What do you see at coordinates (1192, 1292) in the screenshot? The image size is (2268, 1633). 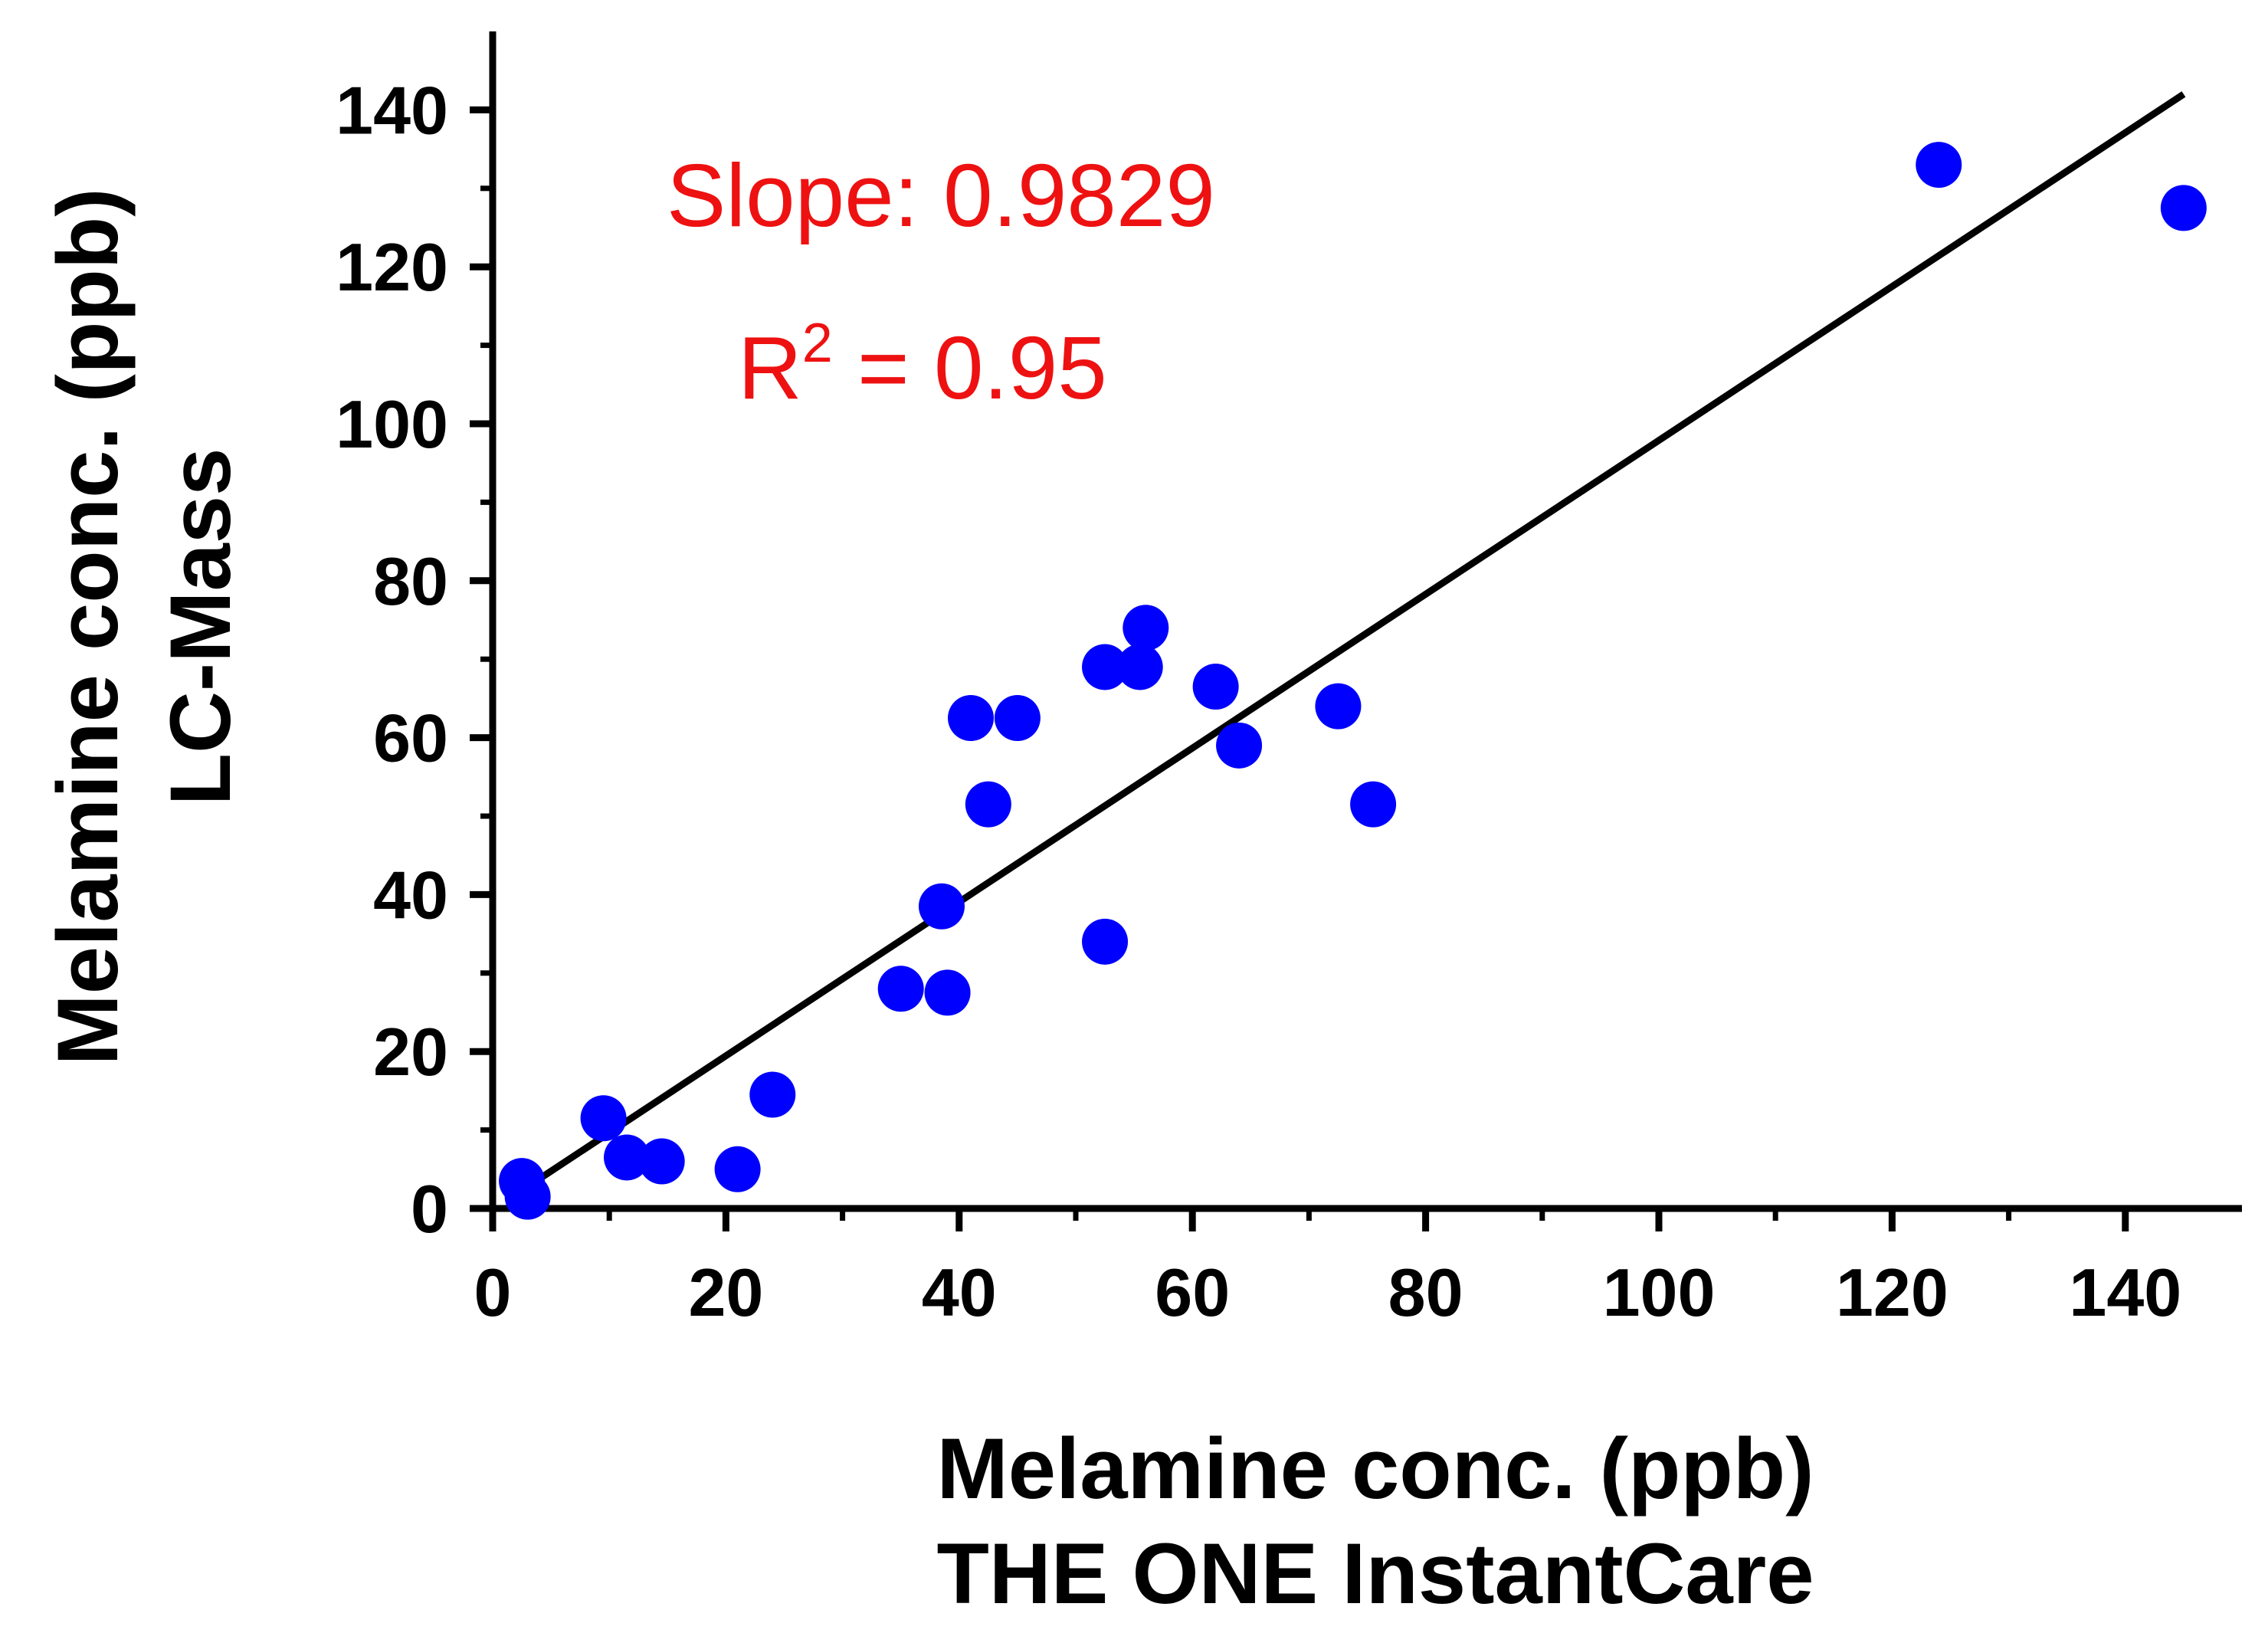 I see `x-tick-label: 60` at bounding box center [1192, 1292].